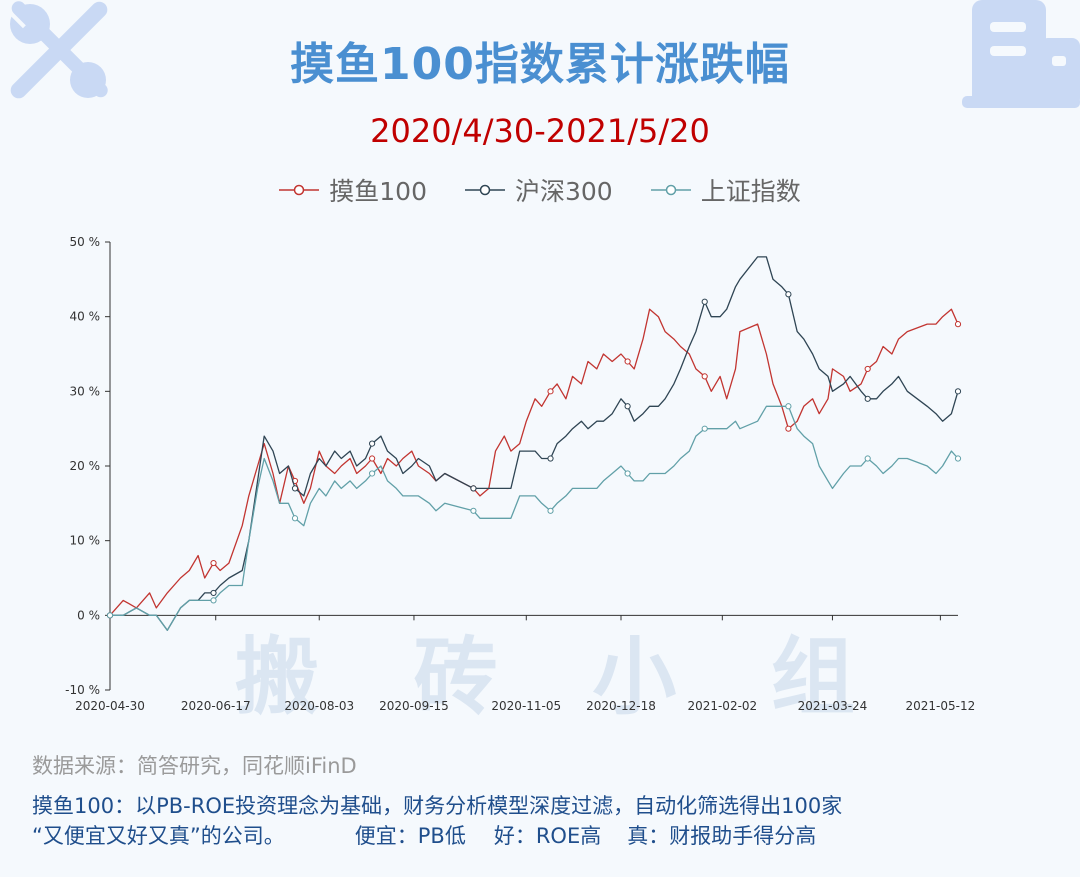  I want to click on chart-title: 摸鱼100指数累计涨跌幅, so click(540, 64).